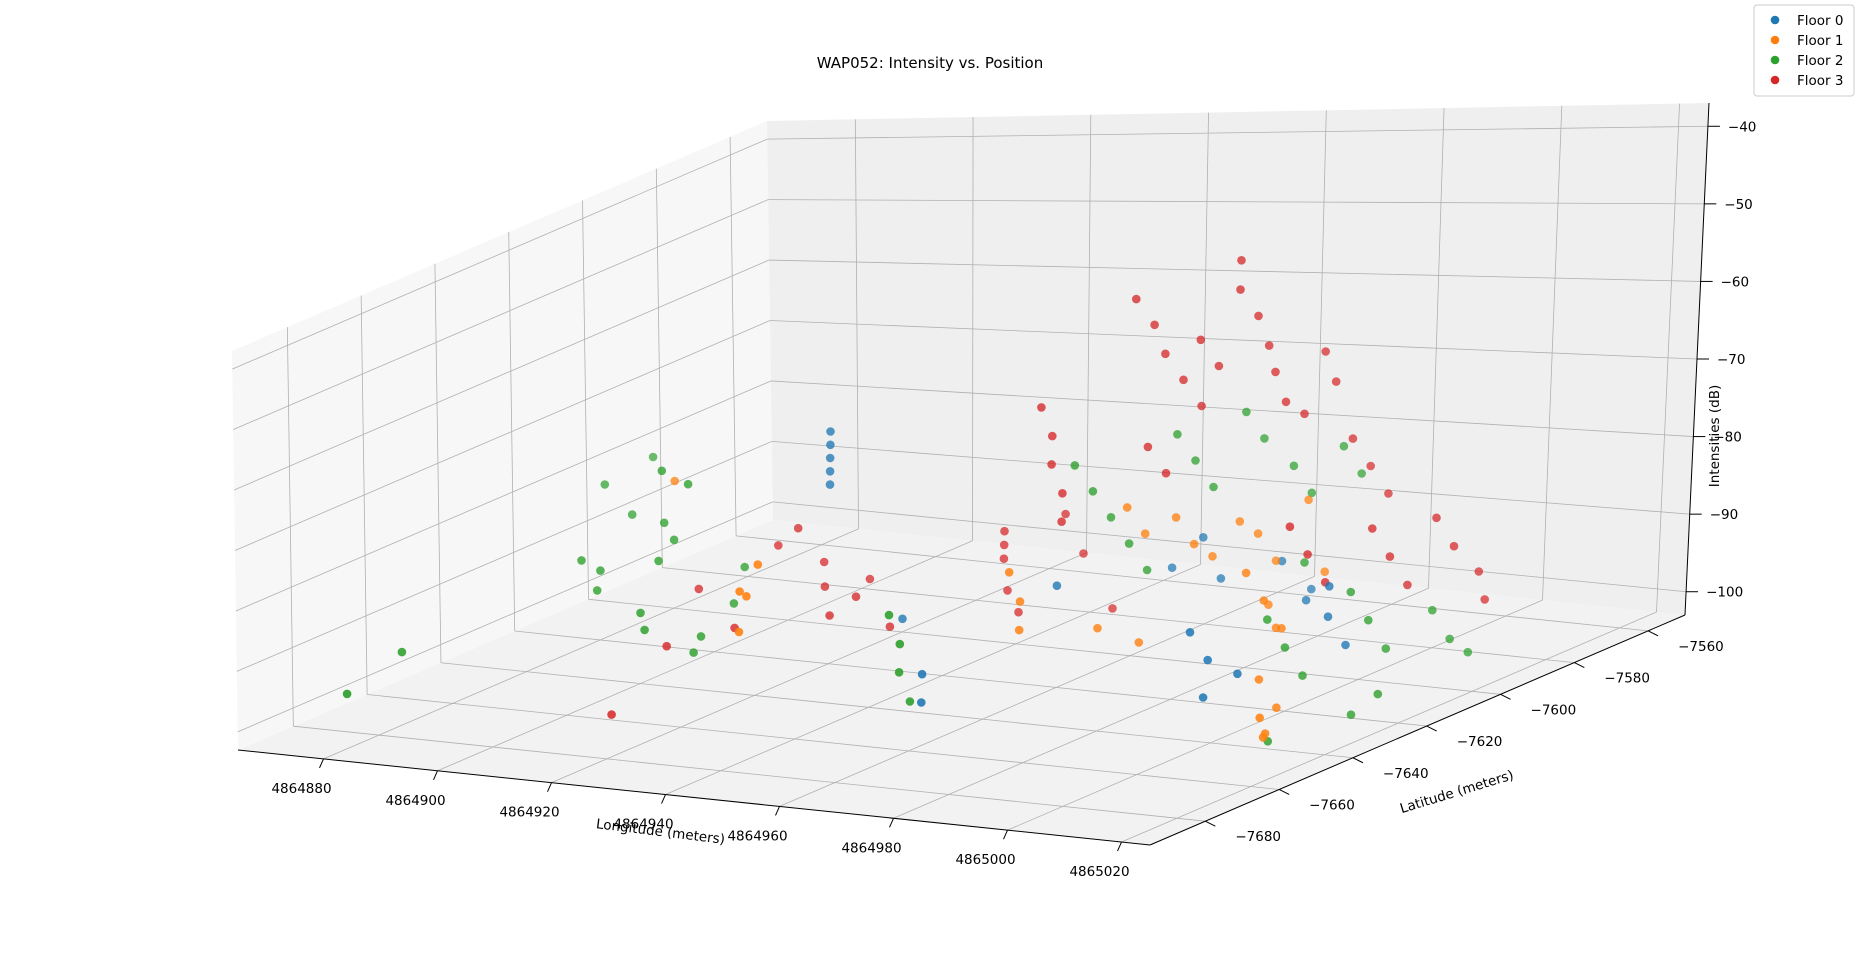 The image size is (1859, 955). What do you see at coordinates (529, 813) in the screenshot?
I see `x-tick-label: 4864920` at bounding box center [529, 813].